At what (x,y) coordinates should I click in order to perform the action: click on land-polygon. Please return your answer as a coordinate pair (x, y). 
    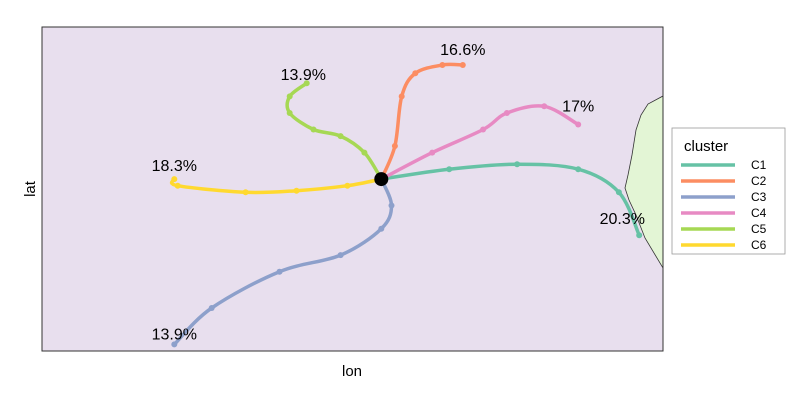
    Looking at the image, I should click on (643, 182).